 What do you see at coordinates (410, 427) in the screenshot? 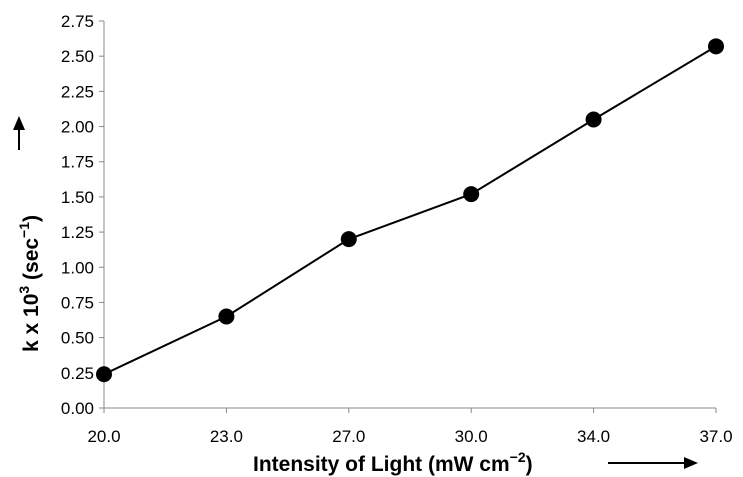
I see `x-axis-ticks: 20.0 23.0 27.0 30.0 34.0 37.0` at bounding box center [410, 427].